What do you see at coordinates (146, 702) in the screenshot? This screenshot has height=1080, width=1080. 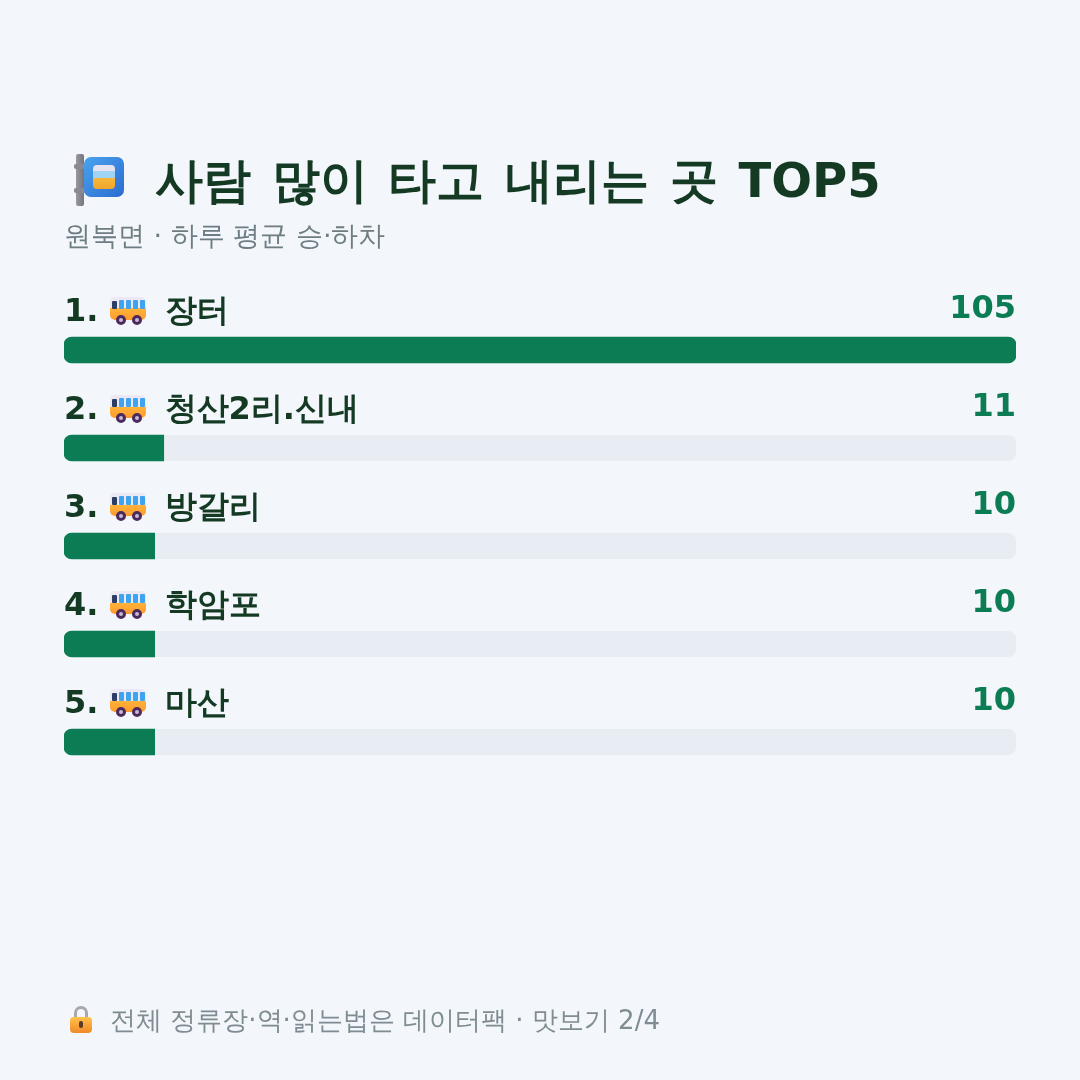 I see `y-tick-label: 5. 마산` at bounding box center [146, 702].